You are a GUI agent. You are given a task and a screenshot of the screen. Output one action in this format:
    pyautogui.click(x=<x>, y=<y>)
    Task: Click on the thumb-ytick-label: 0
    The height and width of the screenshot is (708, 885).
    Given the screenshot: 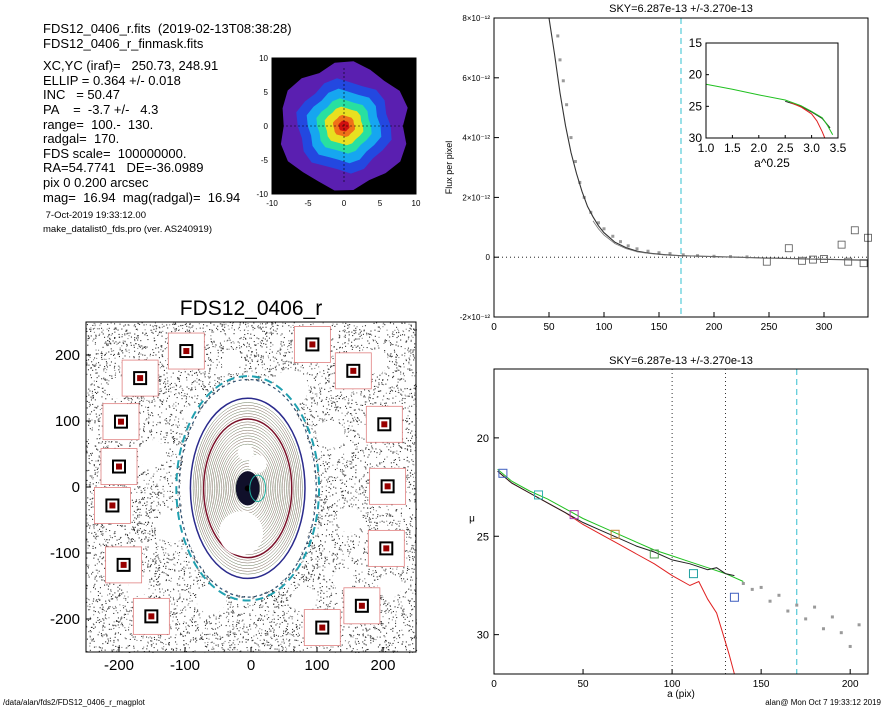 What is the action you would take?
    pyautogui.click(x=266, y=126)
    